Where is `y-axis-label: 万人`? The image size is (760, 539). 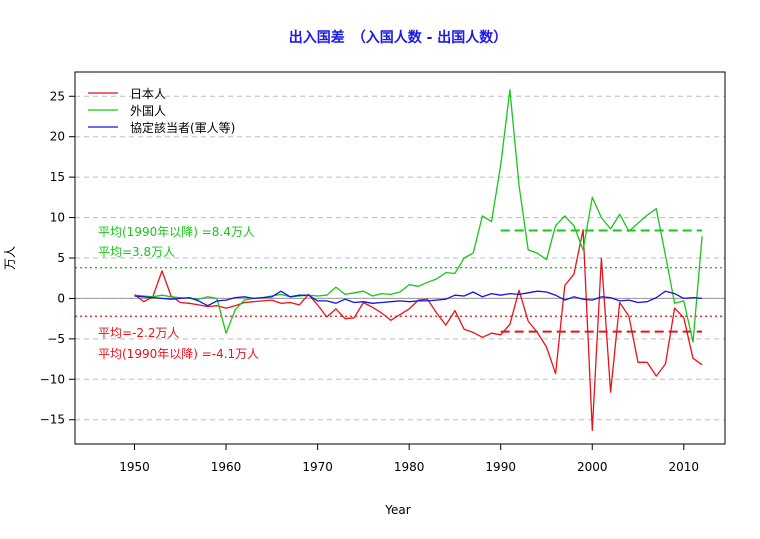 y-axis-label: 万人 is located at coordinates (10, 258).